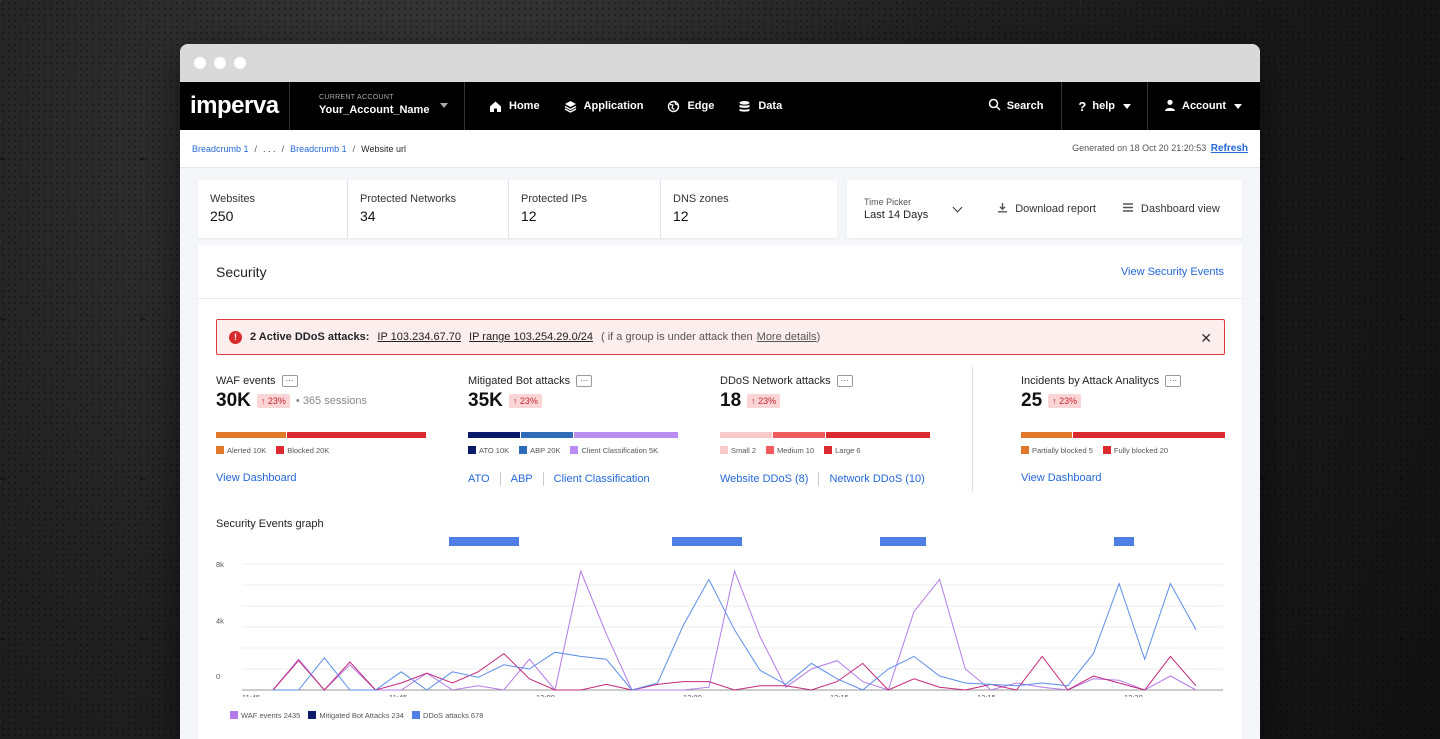  I want to click on legend-label: Client Classification 5K, so click(620, 450).